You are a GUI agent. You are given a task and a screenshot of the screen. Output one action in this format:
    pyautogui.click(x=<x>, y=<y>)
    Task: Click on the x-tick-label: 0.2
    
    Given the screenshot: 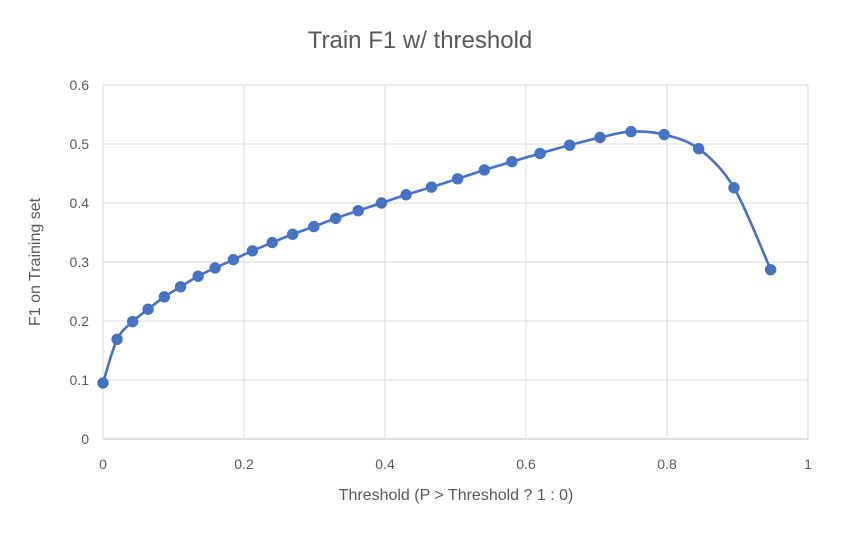 What is the action you would take?
    pyautogui.click(x=244, y=464)
    